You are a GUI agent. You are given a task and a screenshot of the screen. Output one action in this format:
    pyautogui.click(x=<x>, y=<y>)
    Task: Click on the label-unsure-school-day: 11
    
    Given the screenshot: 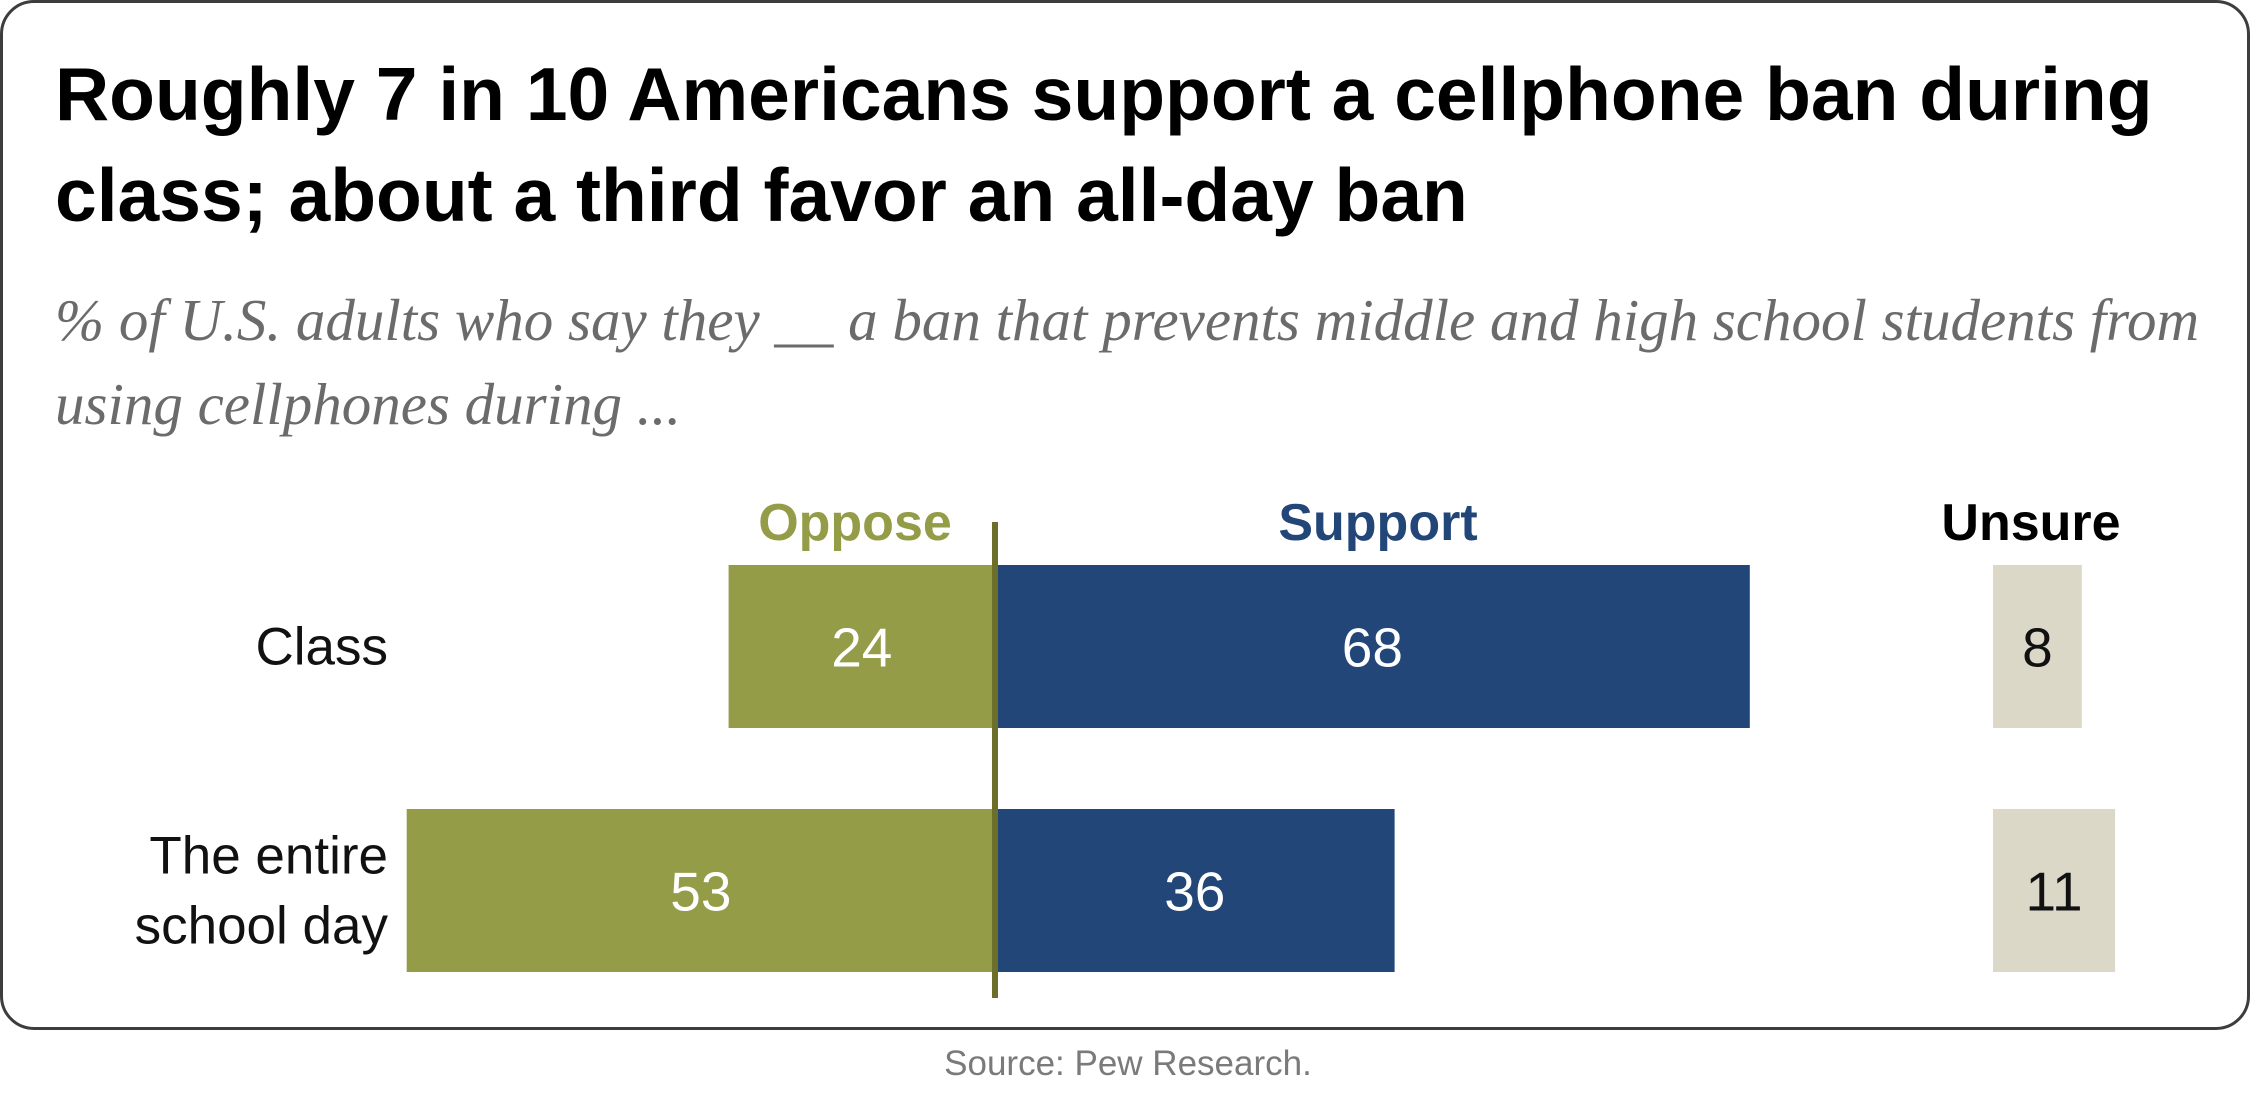 What is the action you would take?
    pyautogui.click(x=2053, y=892)
    